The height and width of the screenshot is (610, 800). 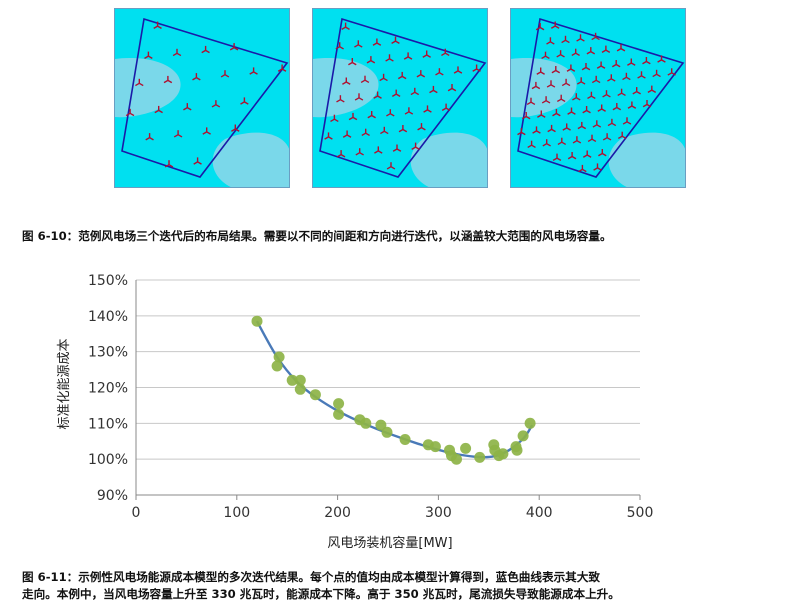 What do you see at coordinates (539, 513) in the screenshot?
I see `x-tick-label: 400` at bounding box center [539, 513].